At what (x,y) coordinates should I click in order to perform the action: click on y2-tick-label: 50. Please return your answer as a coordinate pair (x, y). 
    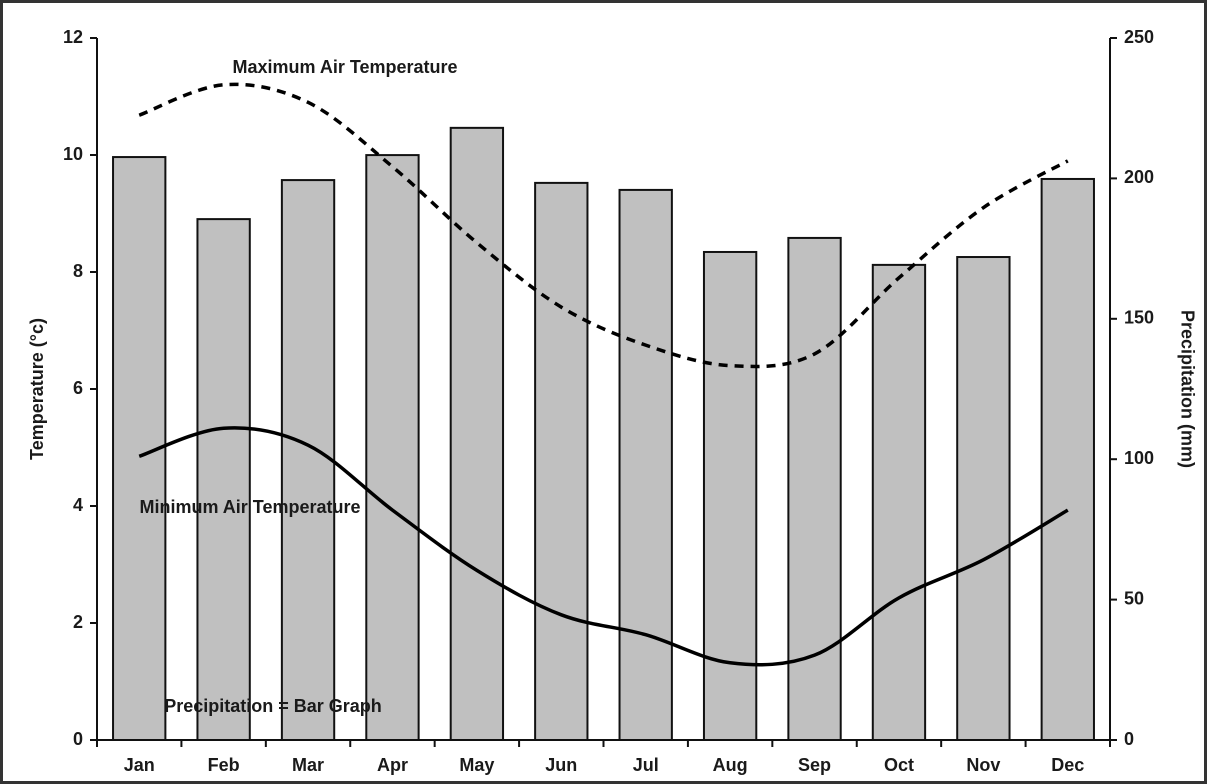
    Looking at the image, I should click on (1134, 598).